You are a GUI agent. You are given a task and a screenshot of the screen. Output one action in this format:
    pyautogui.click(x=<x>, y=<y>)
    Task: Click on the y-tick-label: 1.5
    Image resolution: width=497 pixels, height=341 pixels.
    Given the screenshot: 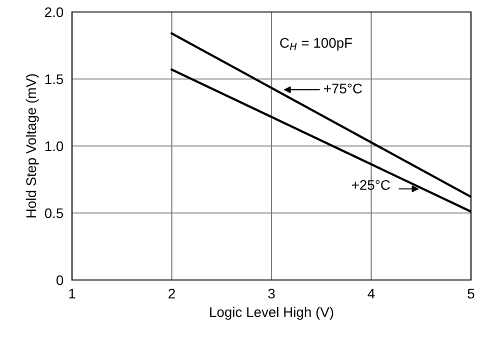 What is the action you would take?
    pyautogui.click(x=54, y=79)
    